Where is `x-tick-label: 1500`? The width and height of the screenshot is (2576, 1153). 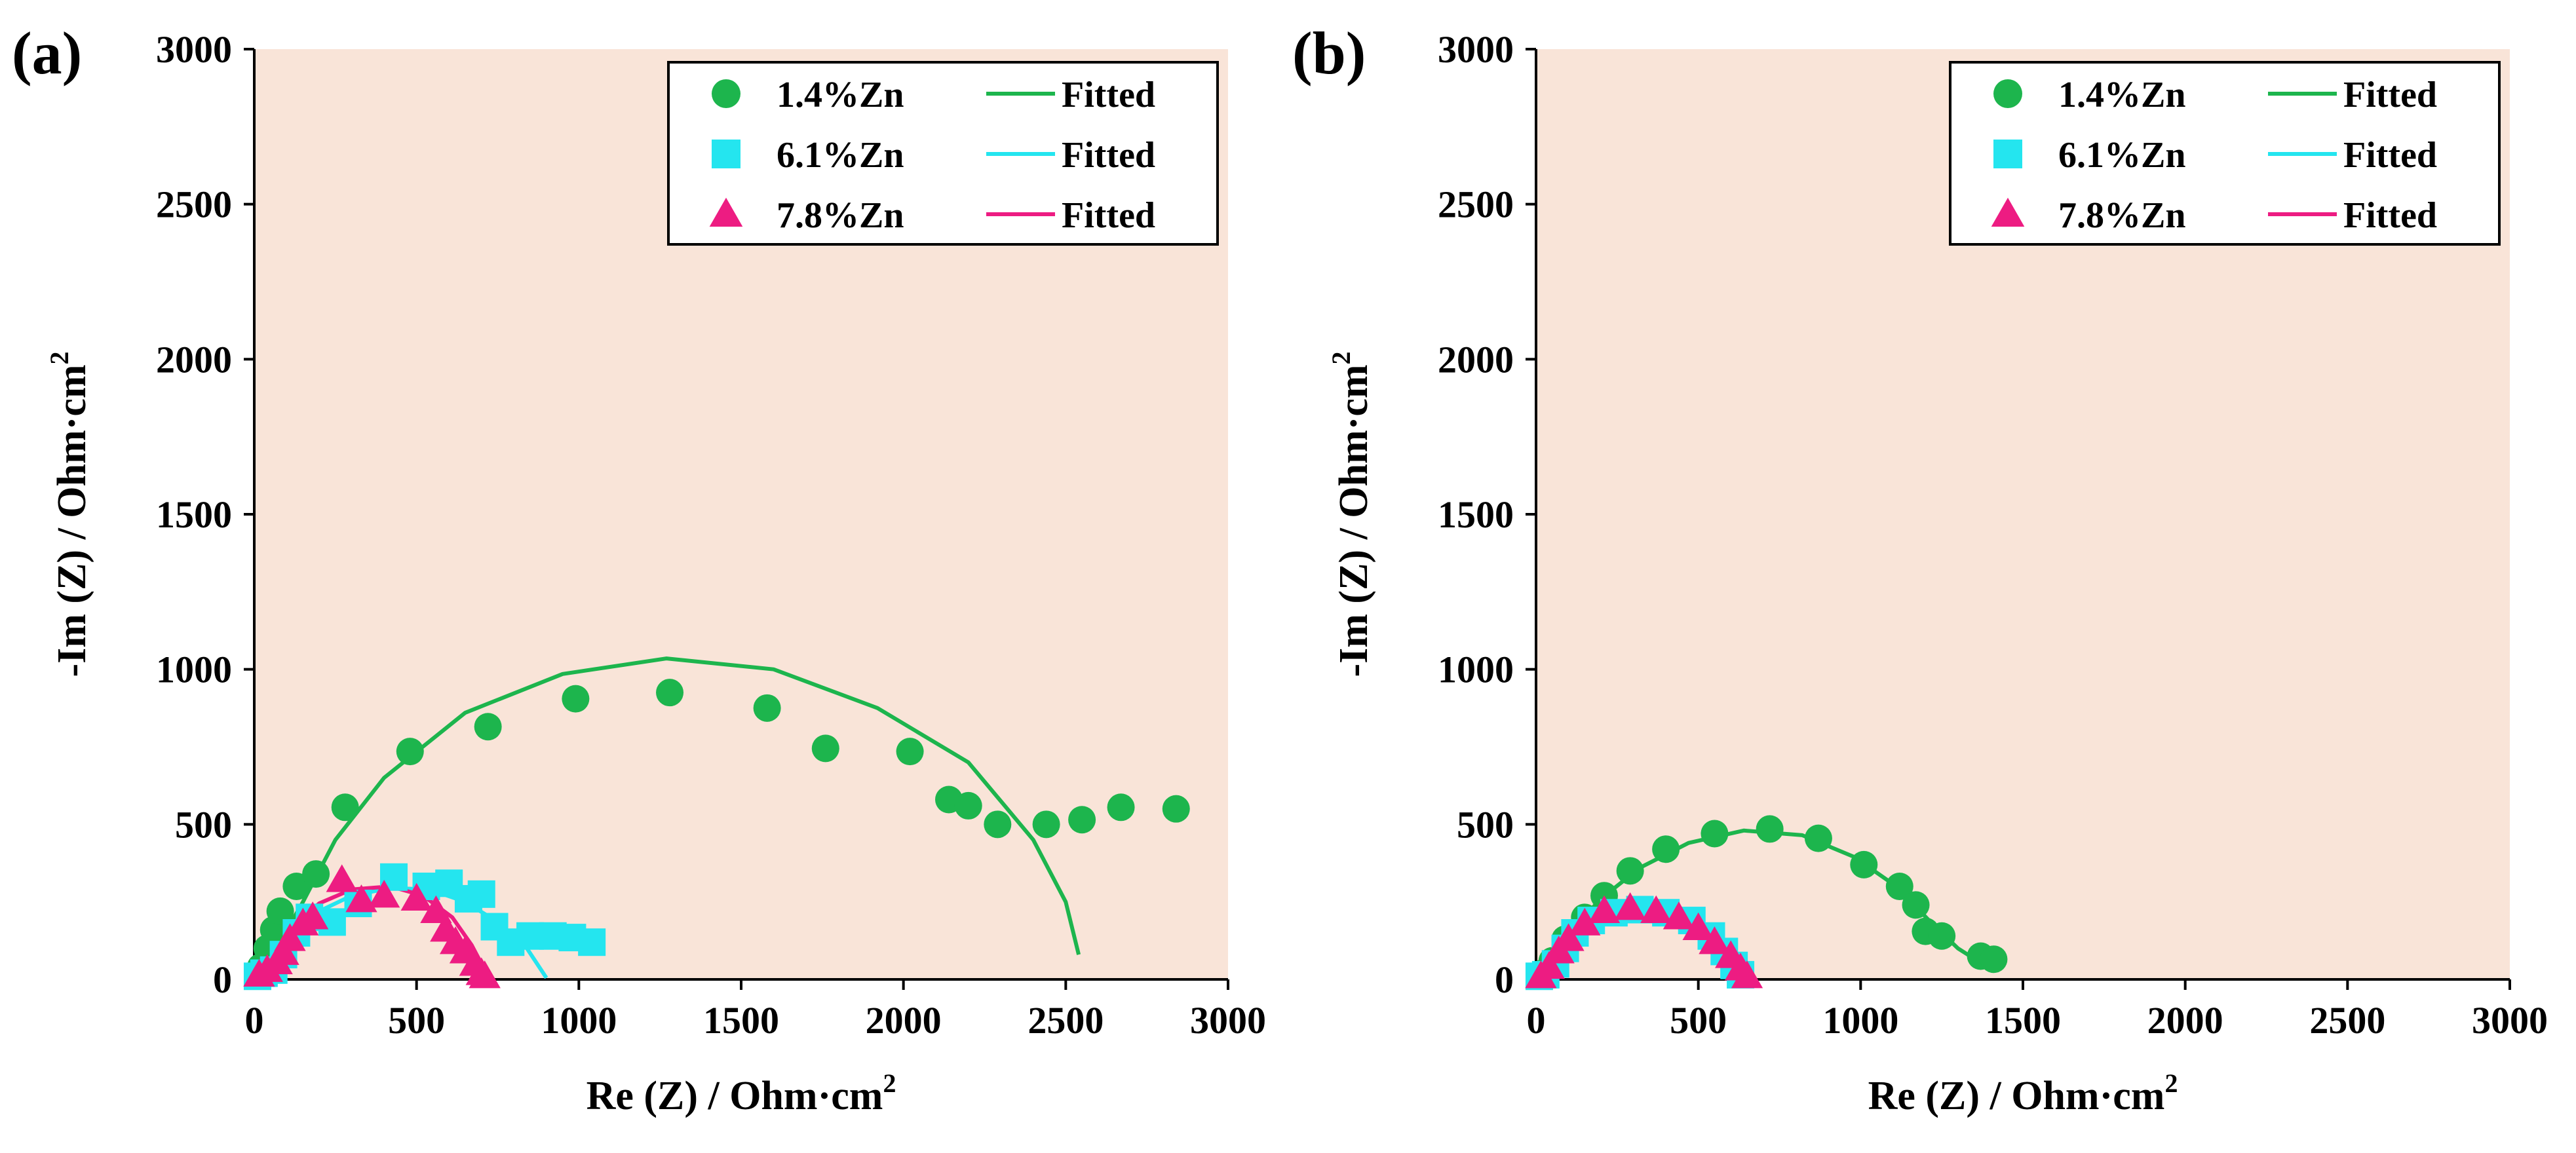 x-tick-label: 1500 is located at coordinates (741, 1021).